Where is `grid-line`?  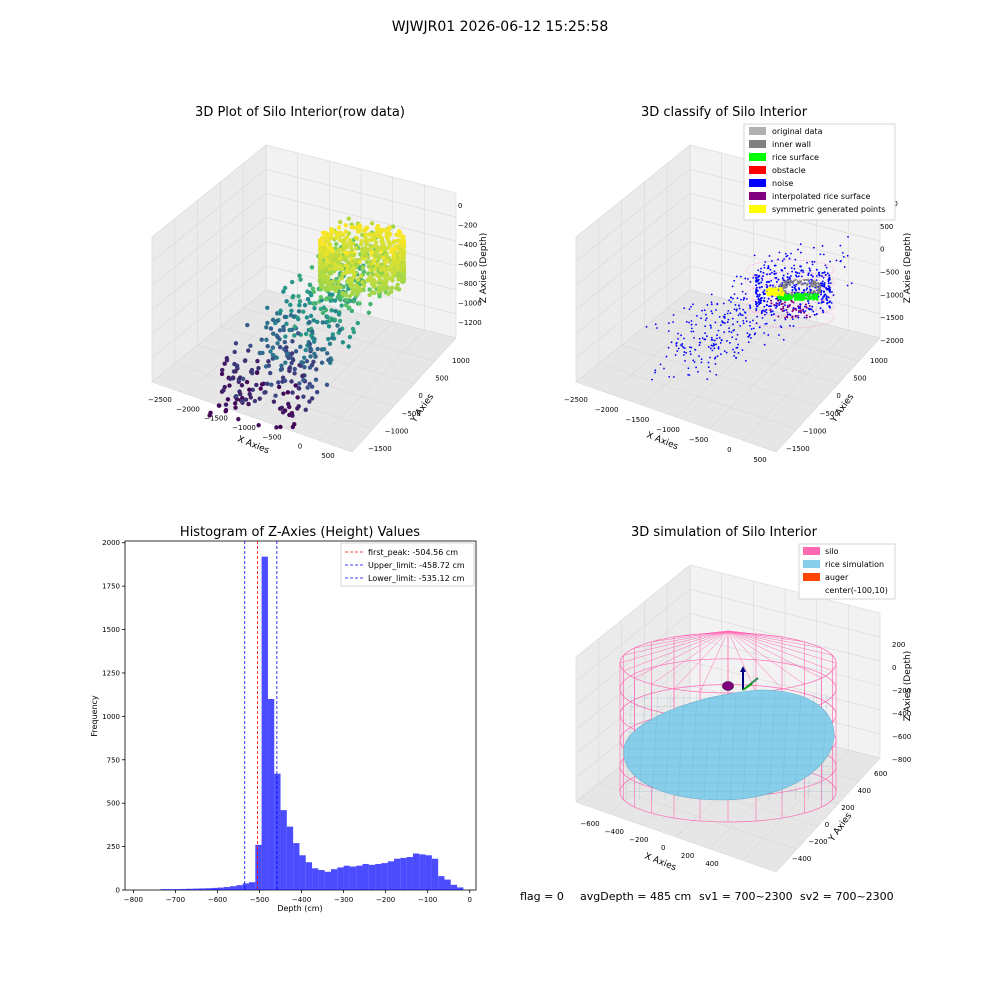 grid-line is located at coordinates (304, 215).